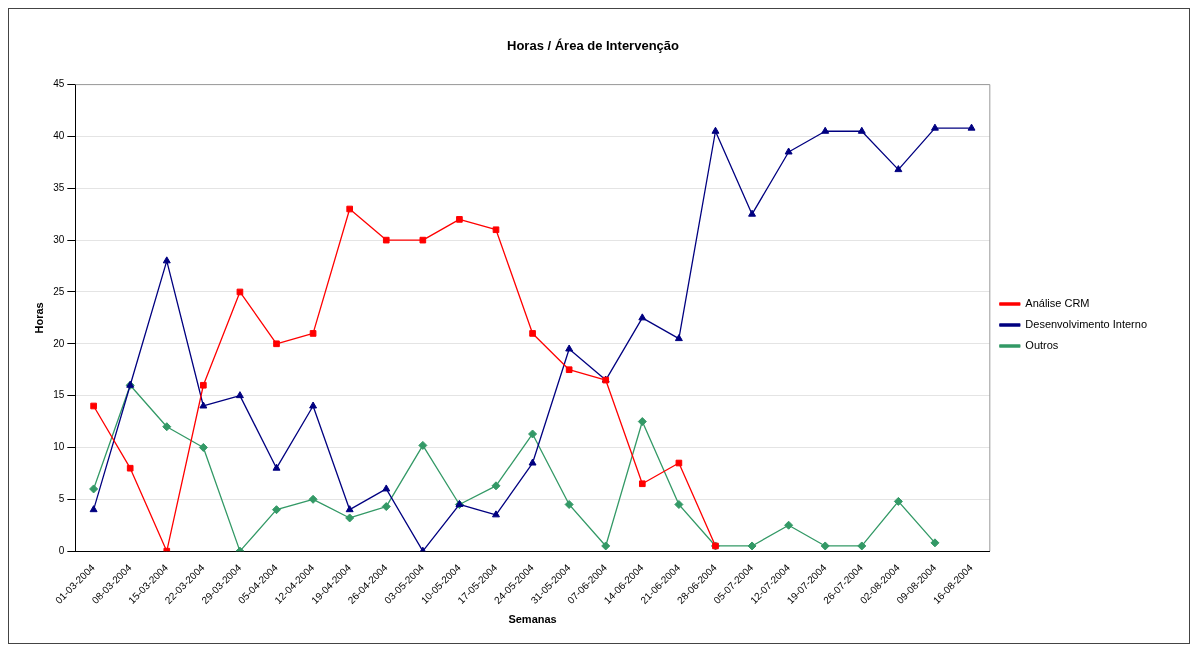 This screenshot has height=652, width=1198. I want to click on y-tick-label: 0, so click(61, 550).